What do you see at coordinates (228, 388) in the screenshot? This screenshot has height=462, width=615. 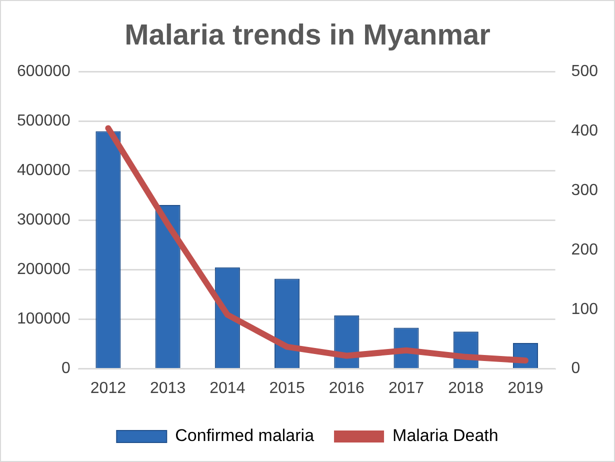 I see `x-tick-label: 2014` at bounding box center [228, 388].